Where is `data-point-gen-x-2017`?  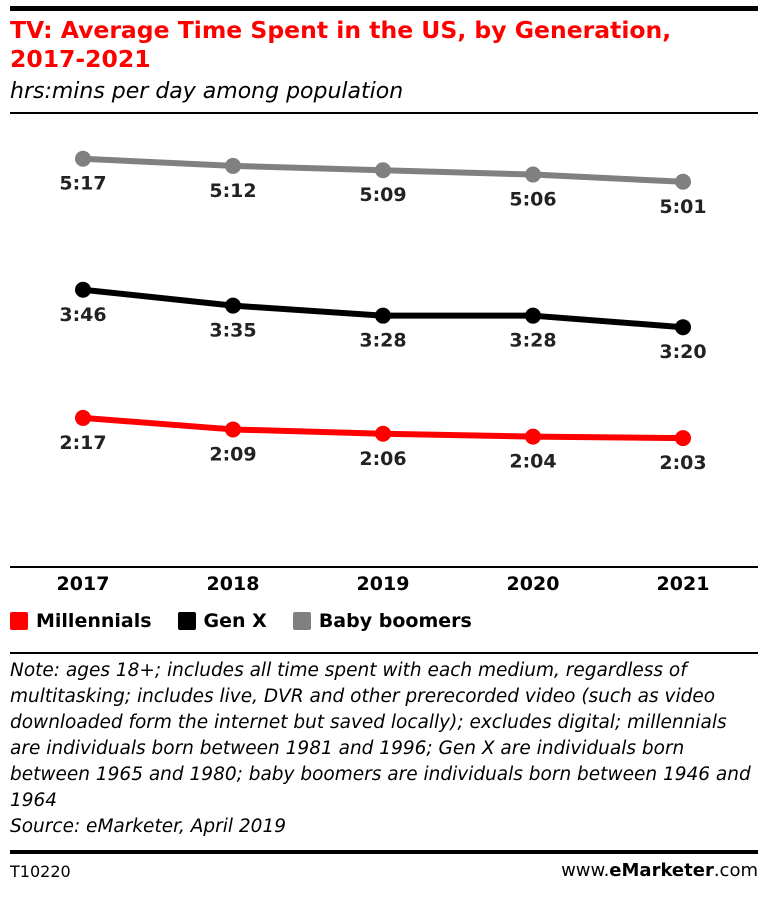 data-point-gen-x-2017 is located at coordinates (83, 289).